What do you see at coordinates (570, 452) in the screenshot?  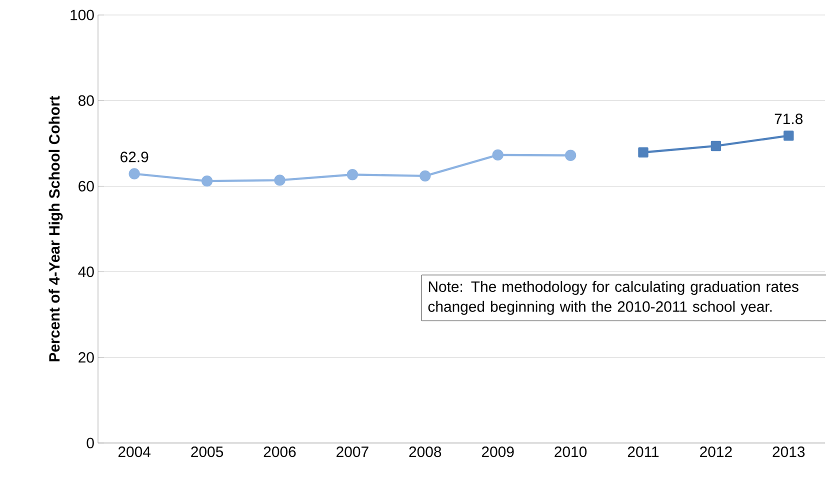 I see `x-tick-label: 2010` at bounding box center [570, 452].